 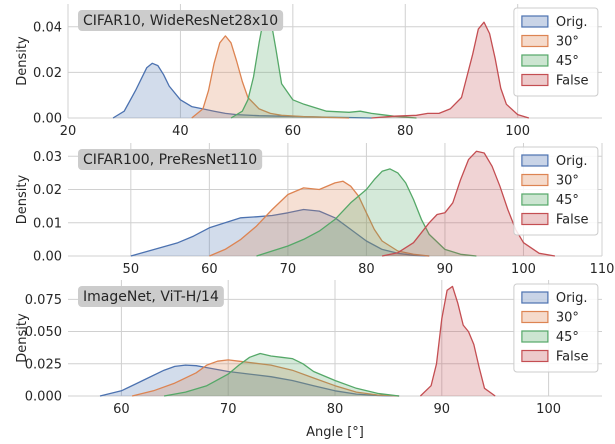 I want to click on x-tick-label: 20, so click(x=68, y=131).